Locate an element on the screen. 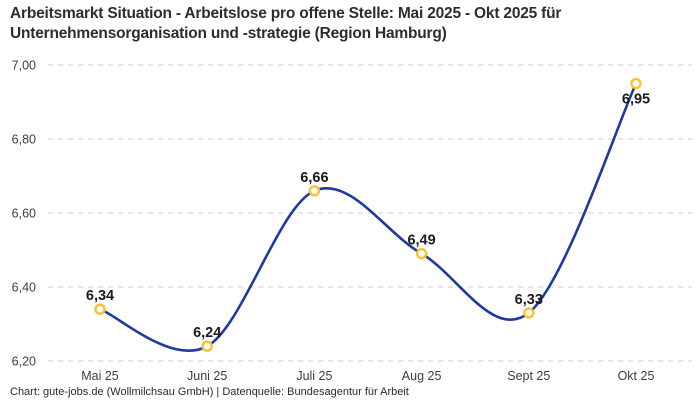 The image size is (700, 400). y-tick-label: 6,40 is located at coordinates (24, 288).